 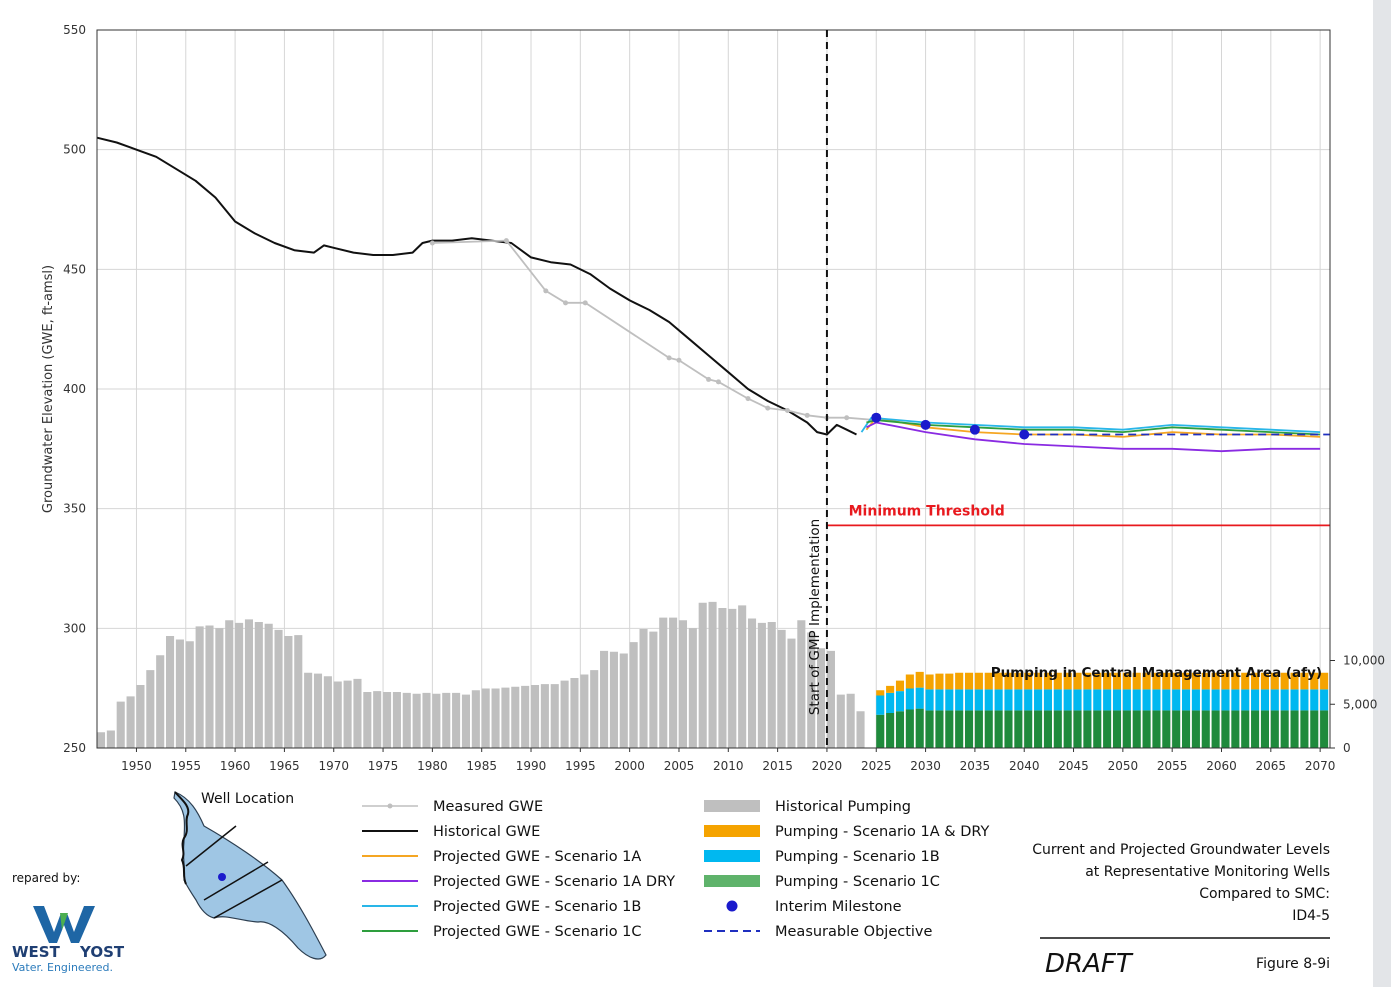 I want to click on legend-swatch-pumping-1b, so click(x=732, y=856).